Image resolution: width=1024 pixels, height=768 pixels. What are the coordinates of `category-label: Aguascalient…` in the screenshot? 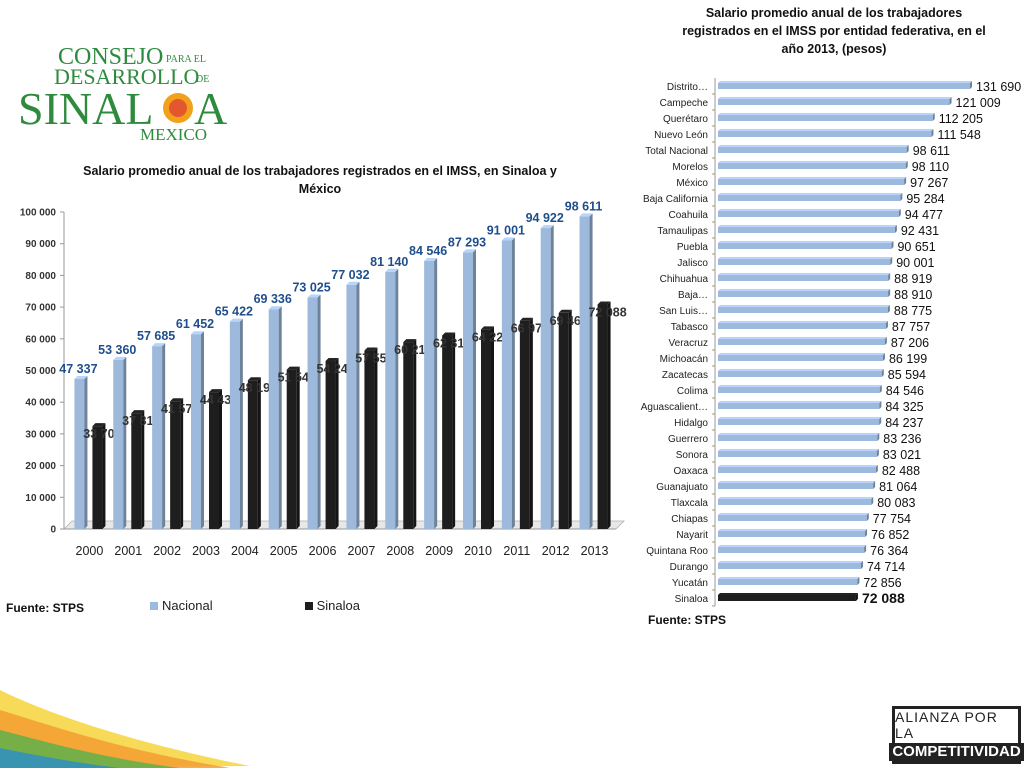 It's located at (674, 407).